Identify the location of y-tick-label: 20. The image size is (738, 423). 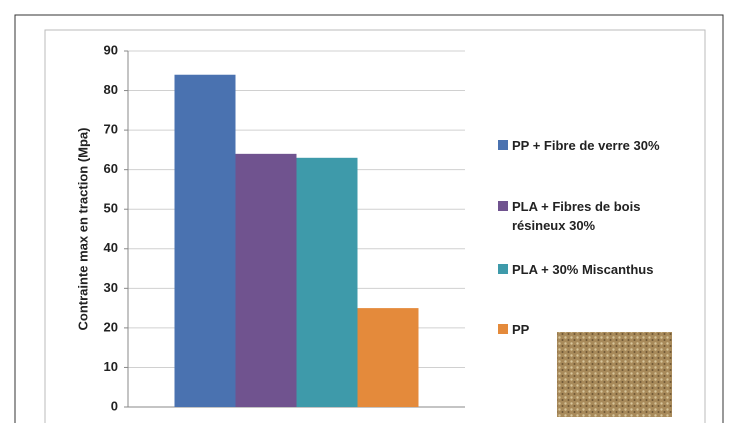
(111, 326).